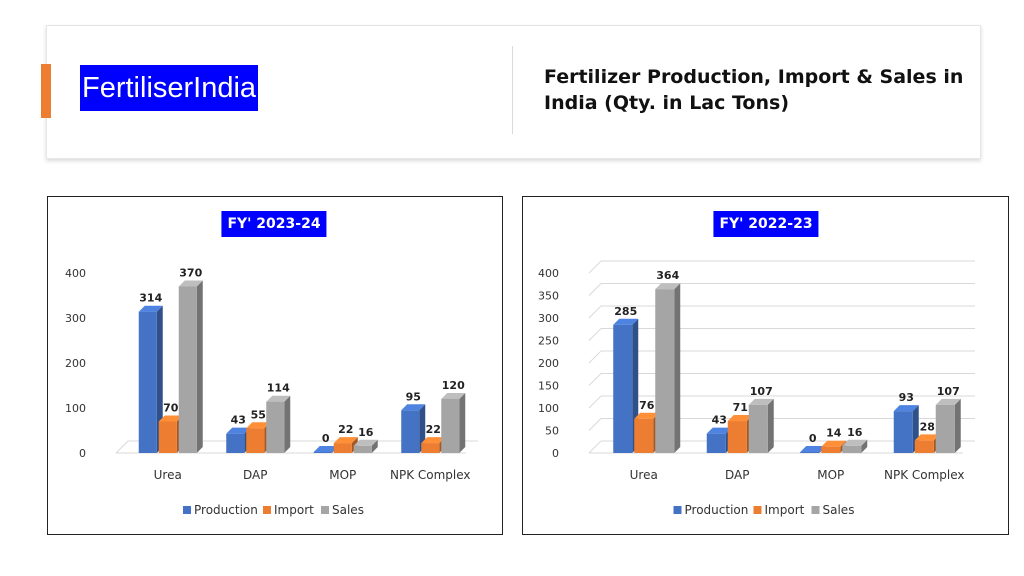 The height and width of the screenshot is (576, 1024). I want to click on y-tick-label: 250, so click(548, 341).